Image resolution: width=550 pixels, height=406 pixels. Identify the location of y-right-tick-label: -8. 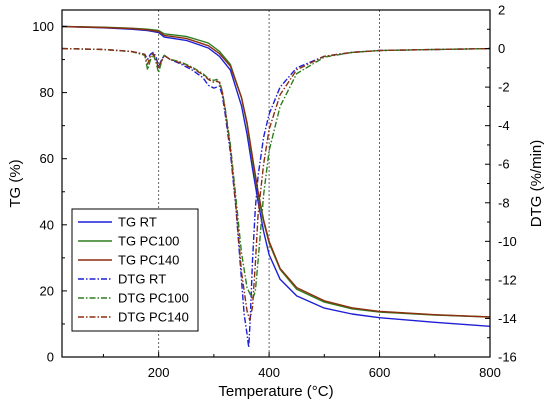
(504, 202).